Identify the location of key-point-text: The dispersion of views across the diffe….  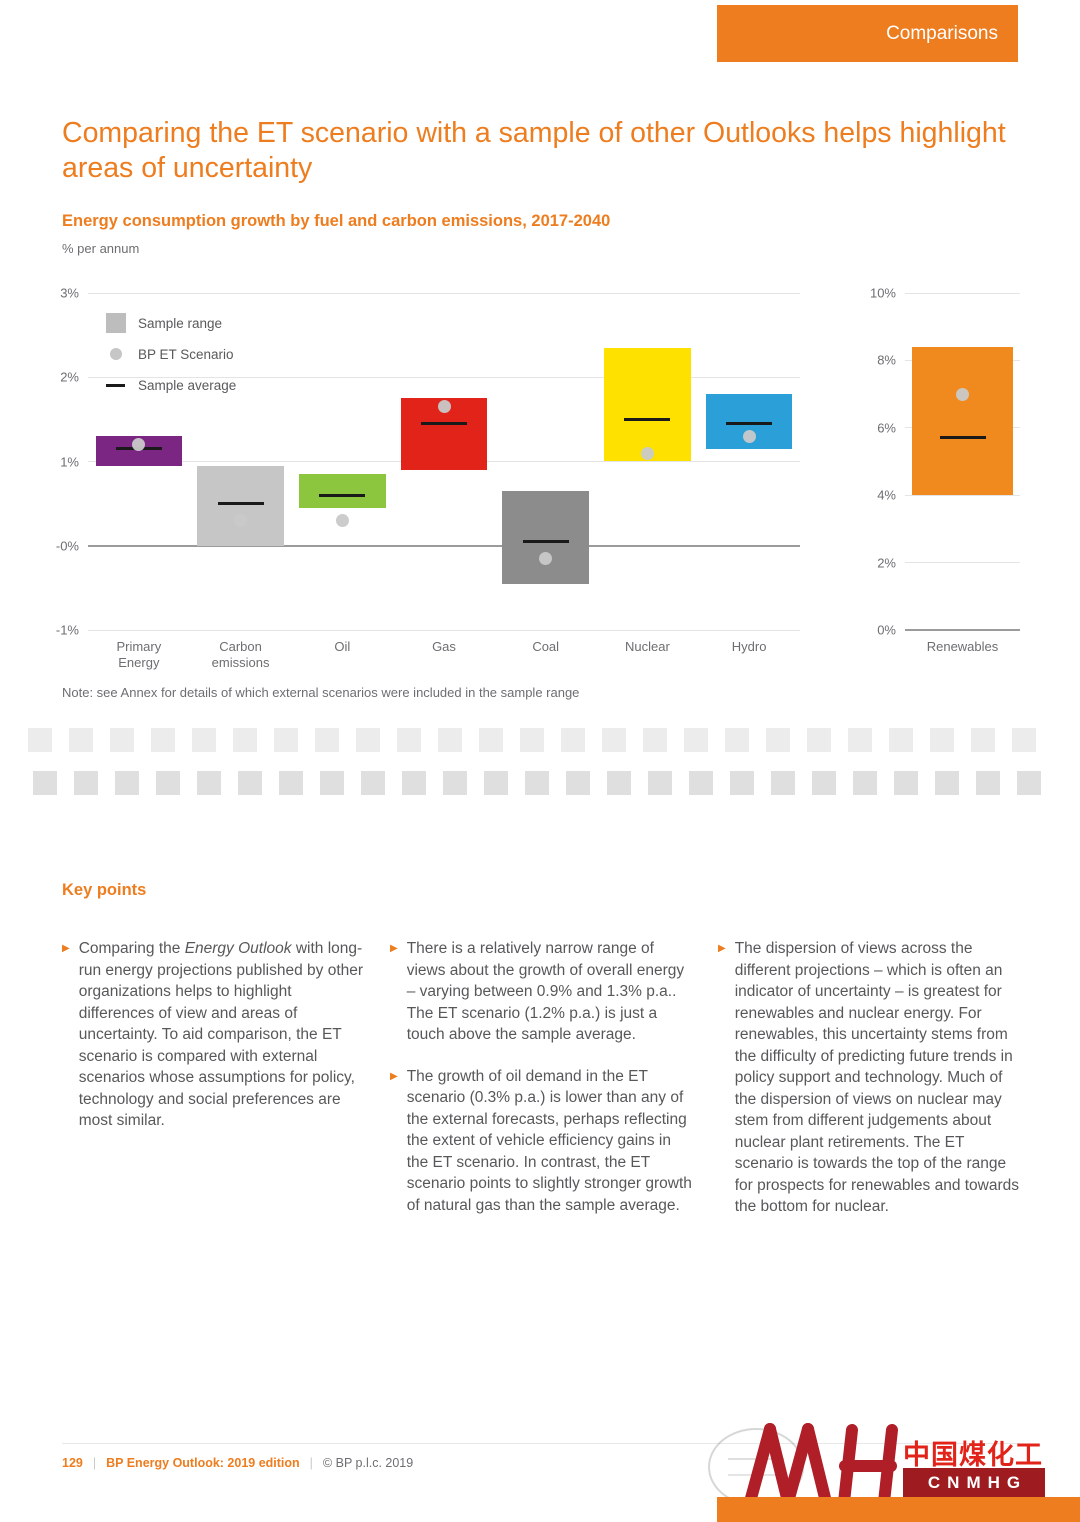
(877, 1077).